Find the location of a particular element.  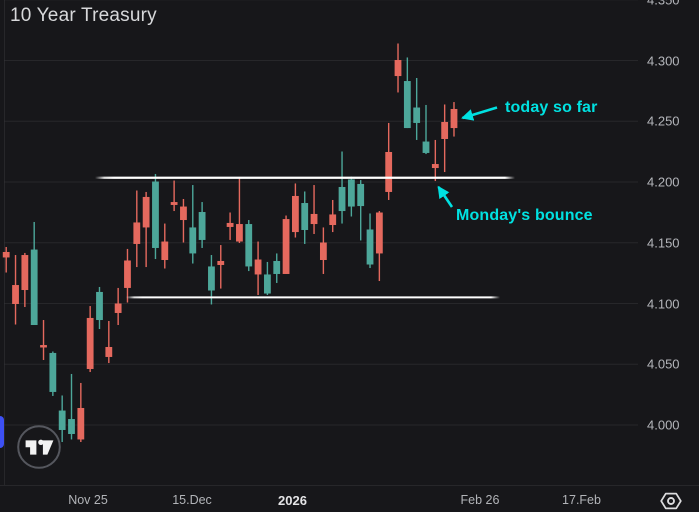

y-axis-label: 4.100 is located at coordinates (663, 303).